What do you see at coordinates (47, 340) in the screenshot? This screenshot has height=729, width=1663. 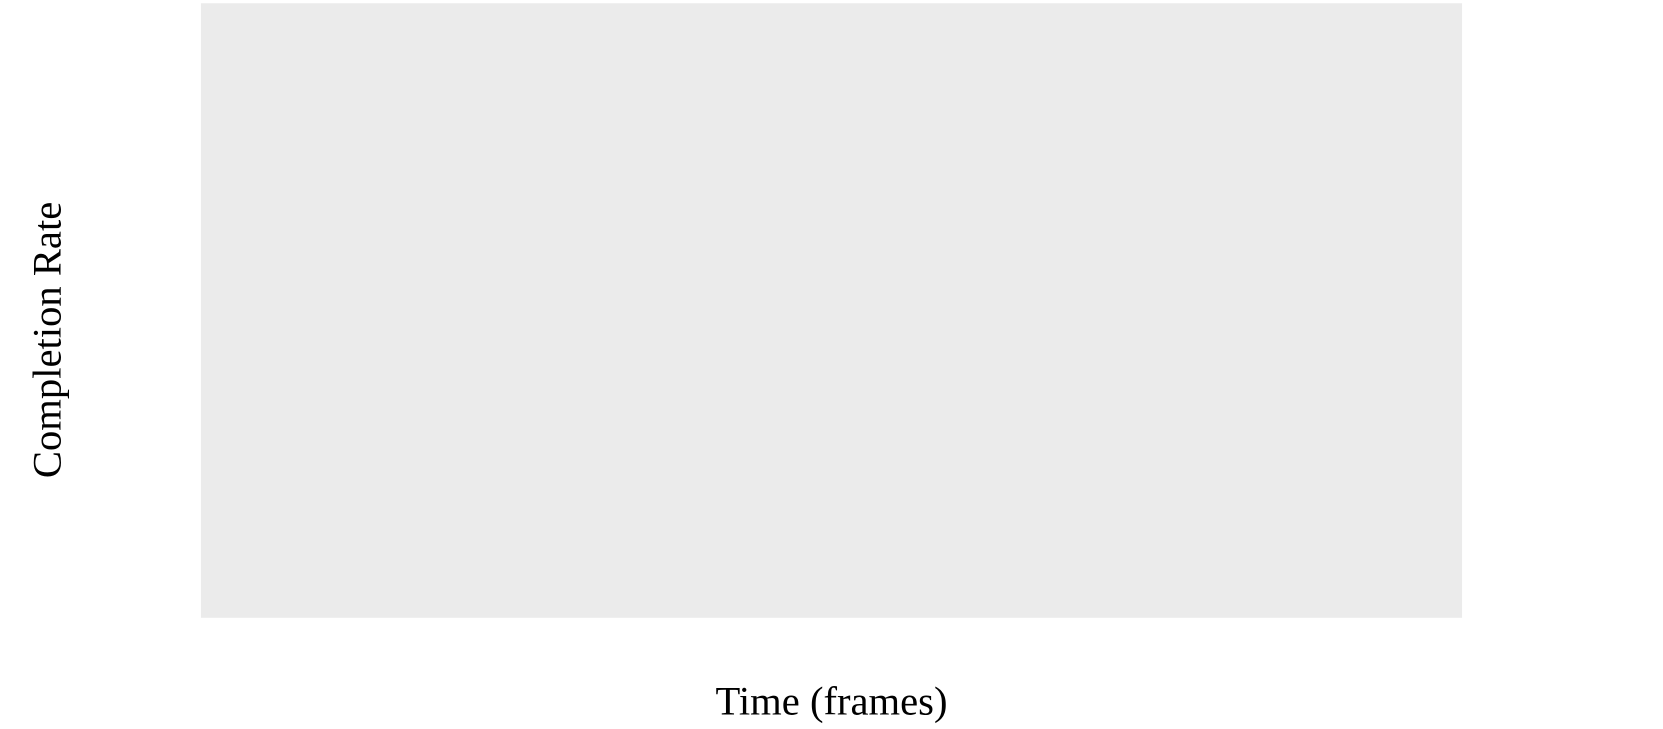 I see `y-axis-title: Completion Rate` at bounding box center [47, 340].